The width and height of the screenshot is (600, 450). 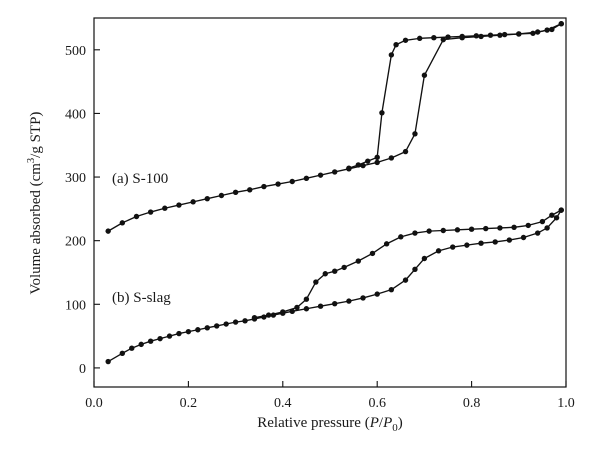 What do you see at coordinates (75, 178) in the screenshot?
I see `y-tick-label-3: 300` at bounding box center [75, 178].